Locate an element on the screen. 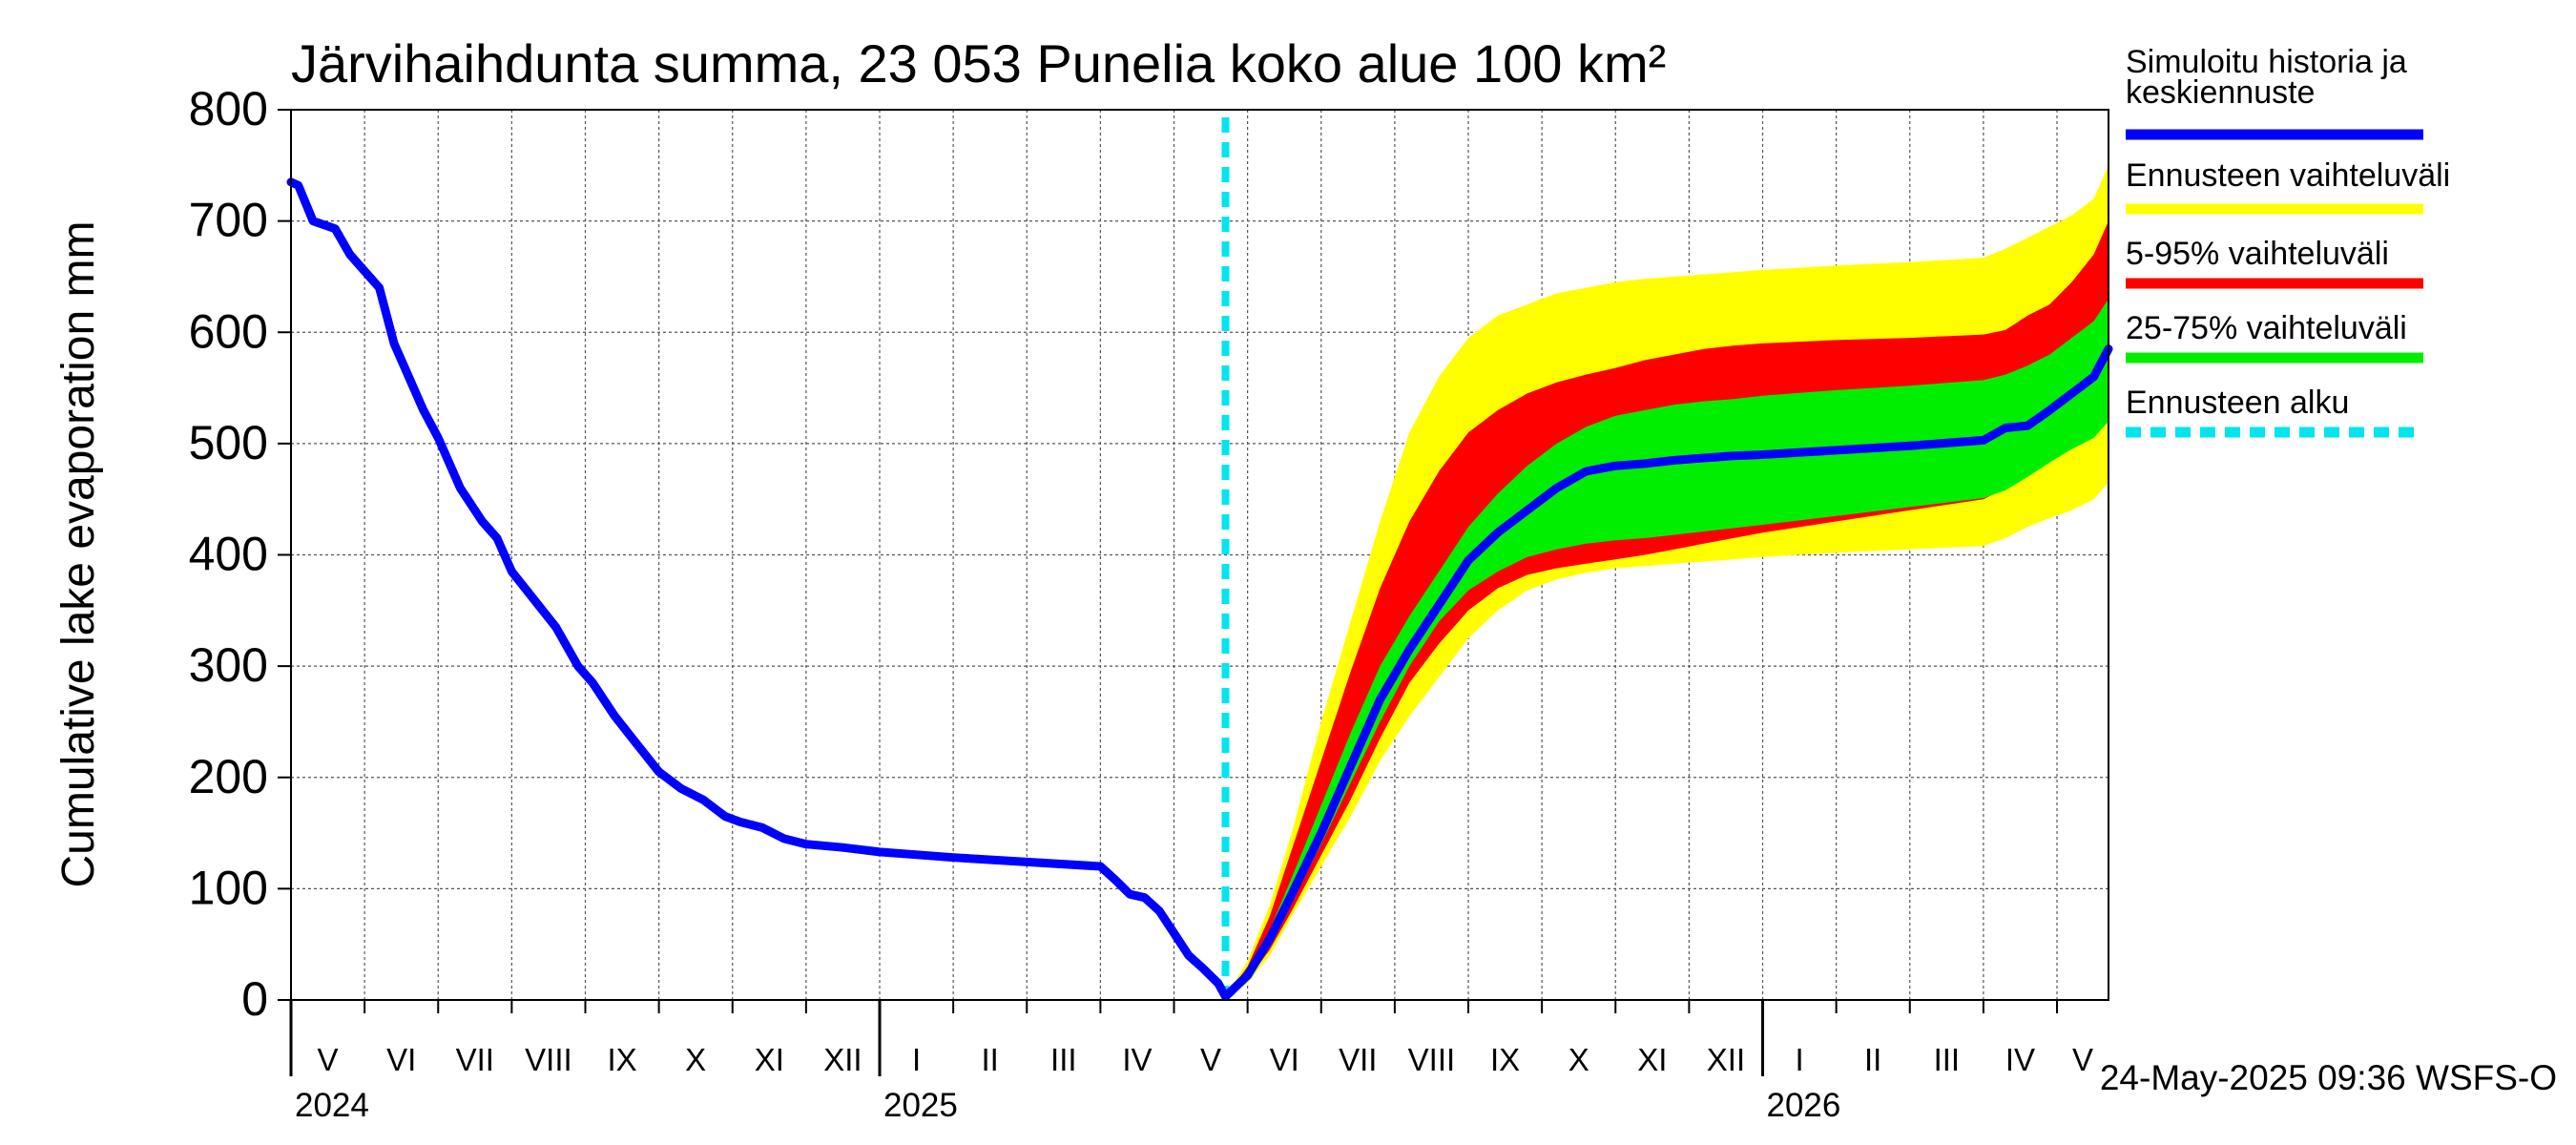 The height and width of the screenshot is (1145, 2576). y-axis-label: Cumulative lake evaporation mm is located at coordinates (78, 555).